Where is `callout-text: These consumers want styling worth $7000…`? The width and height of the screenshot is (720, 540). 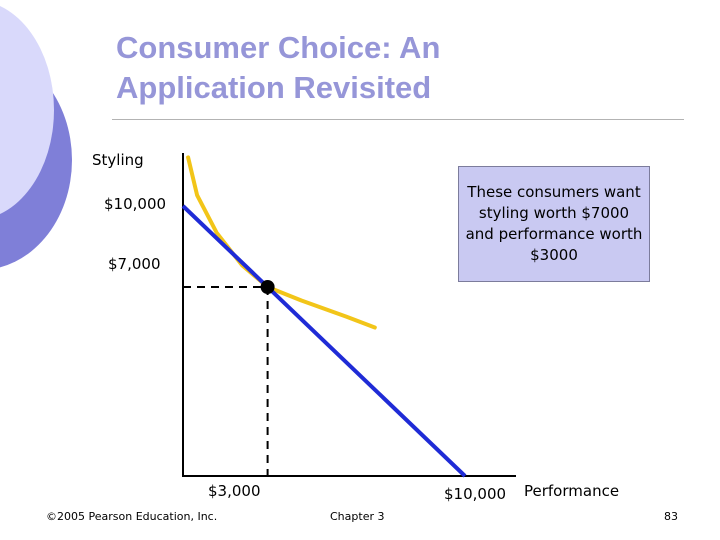 callout-text: These consumers want styling worth $7000… is located at coordinates (554, 223).